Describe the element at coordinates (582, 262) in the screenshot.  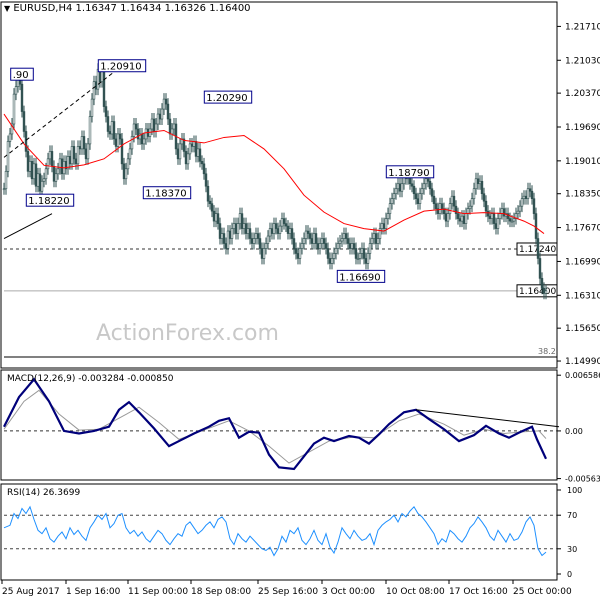
I see `price-tick-label: 1.16990` at that location.